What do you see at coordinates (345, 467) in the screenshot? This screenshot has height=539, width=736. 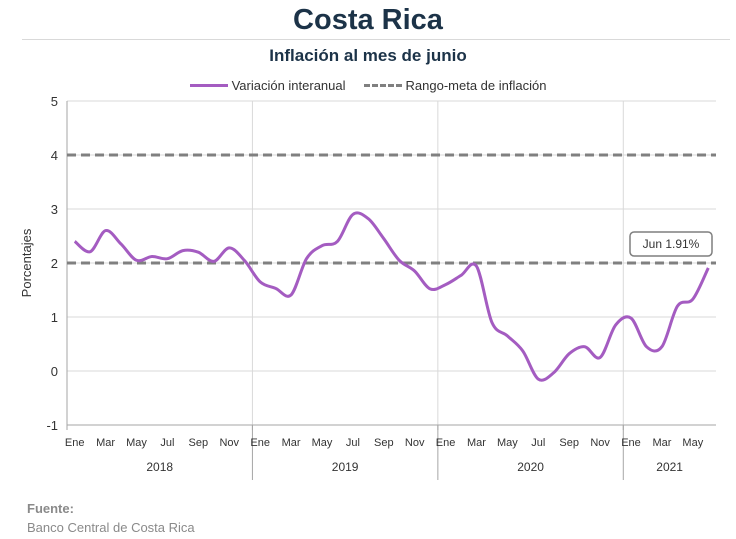 I see `year-label: 2019` at bounding box center [345, 467].